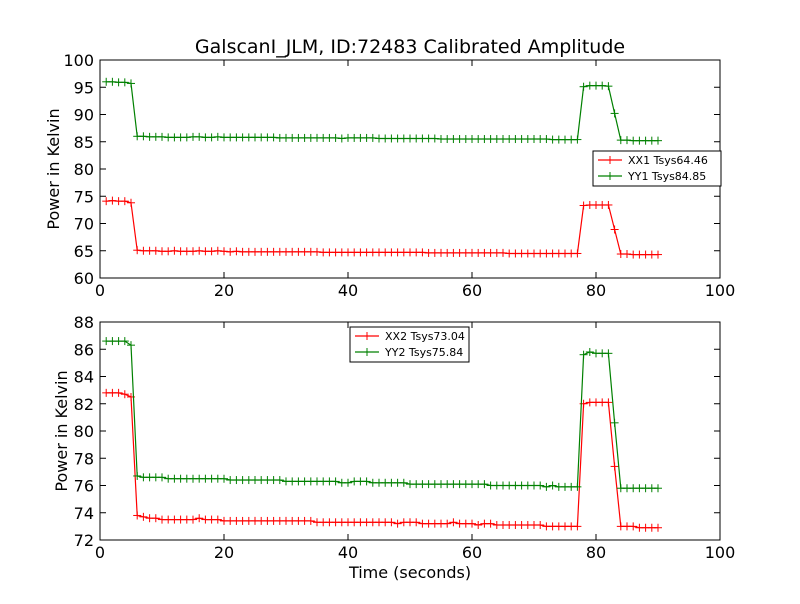 The image size is (800, 604). What do you see at coordinates (472, 552) in the screenshot?
I see `x-tick-label: 60` at bounding box center [472, 552].